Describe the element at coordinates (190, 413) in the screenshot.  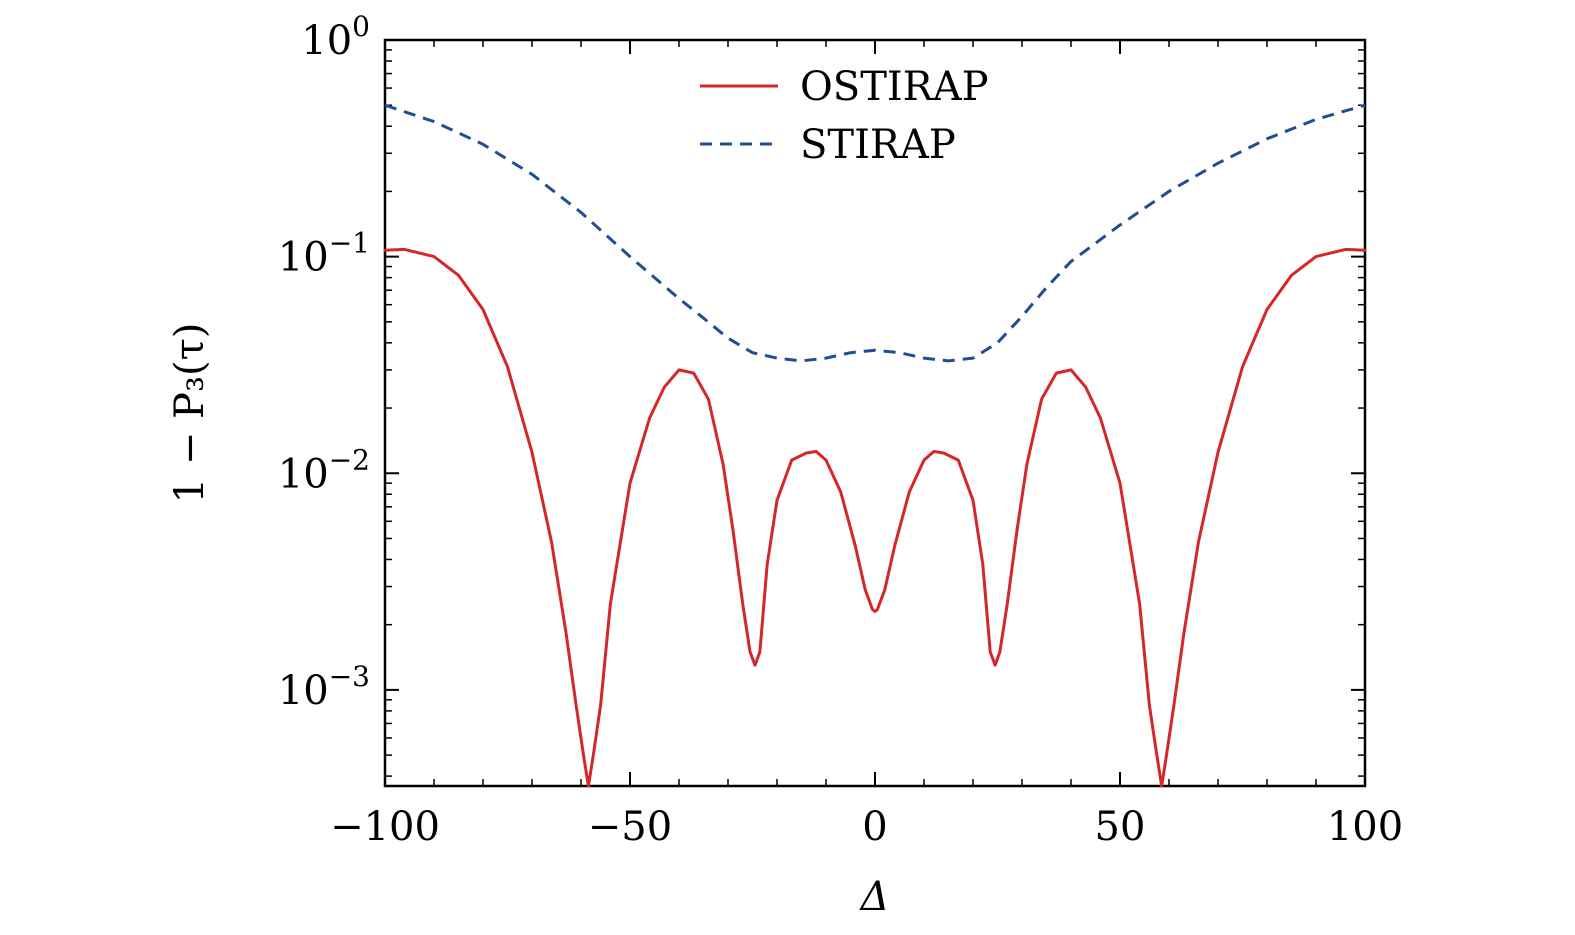
I see `y-axis-label: 1 − P₃(τ)` at that location.